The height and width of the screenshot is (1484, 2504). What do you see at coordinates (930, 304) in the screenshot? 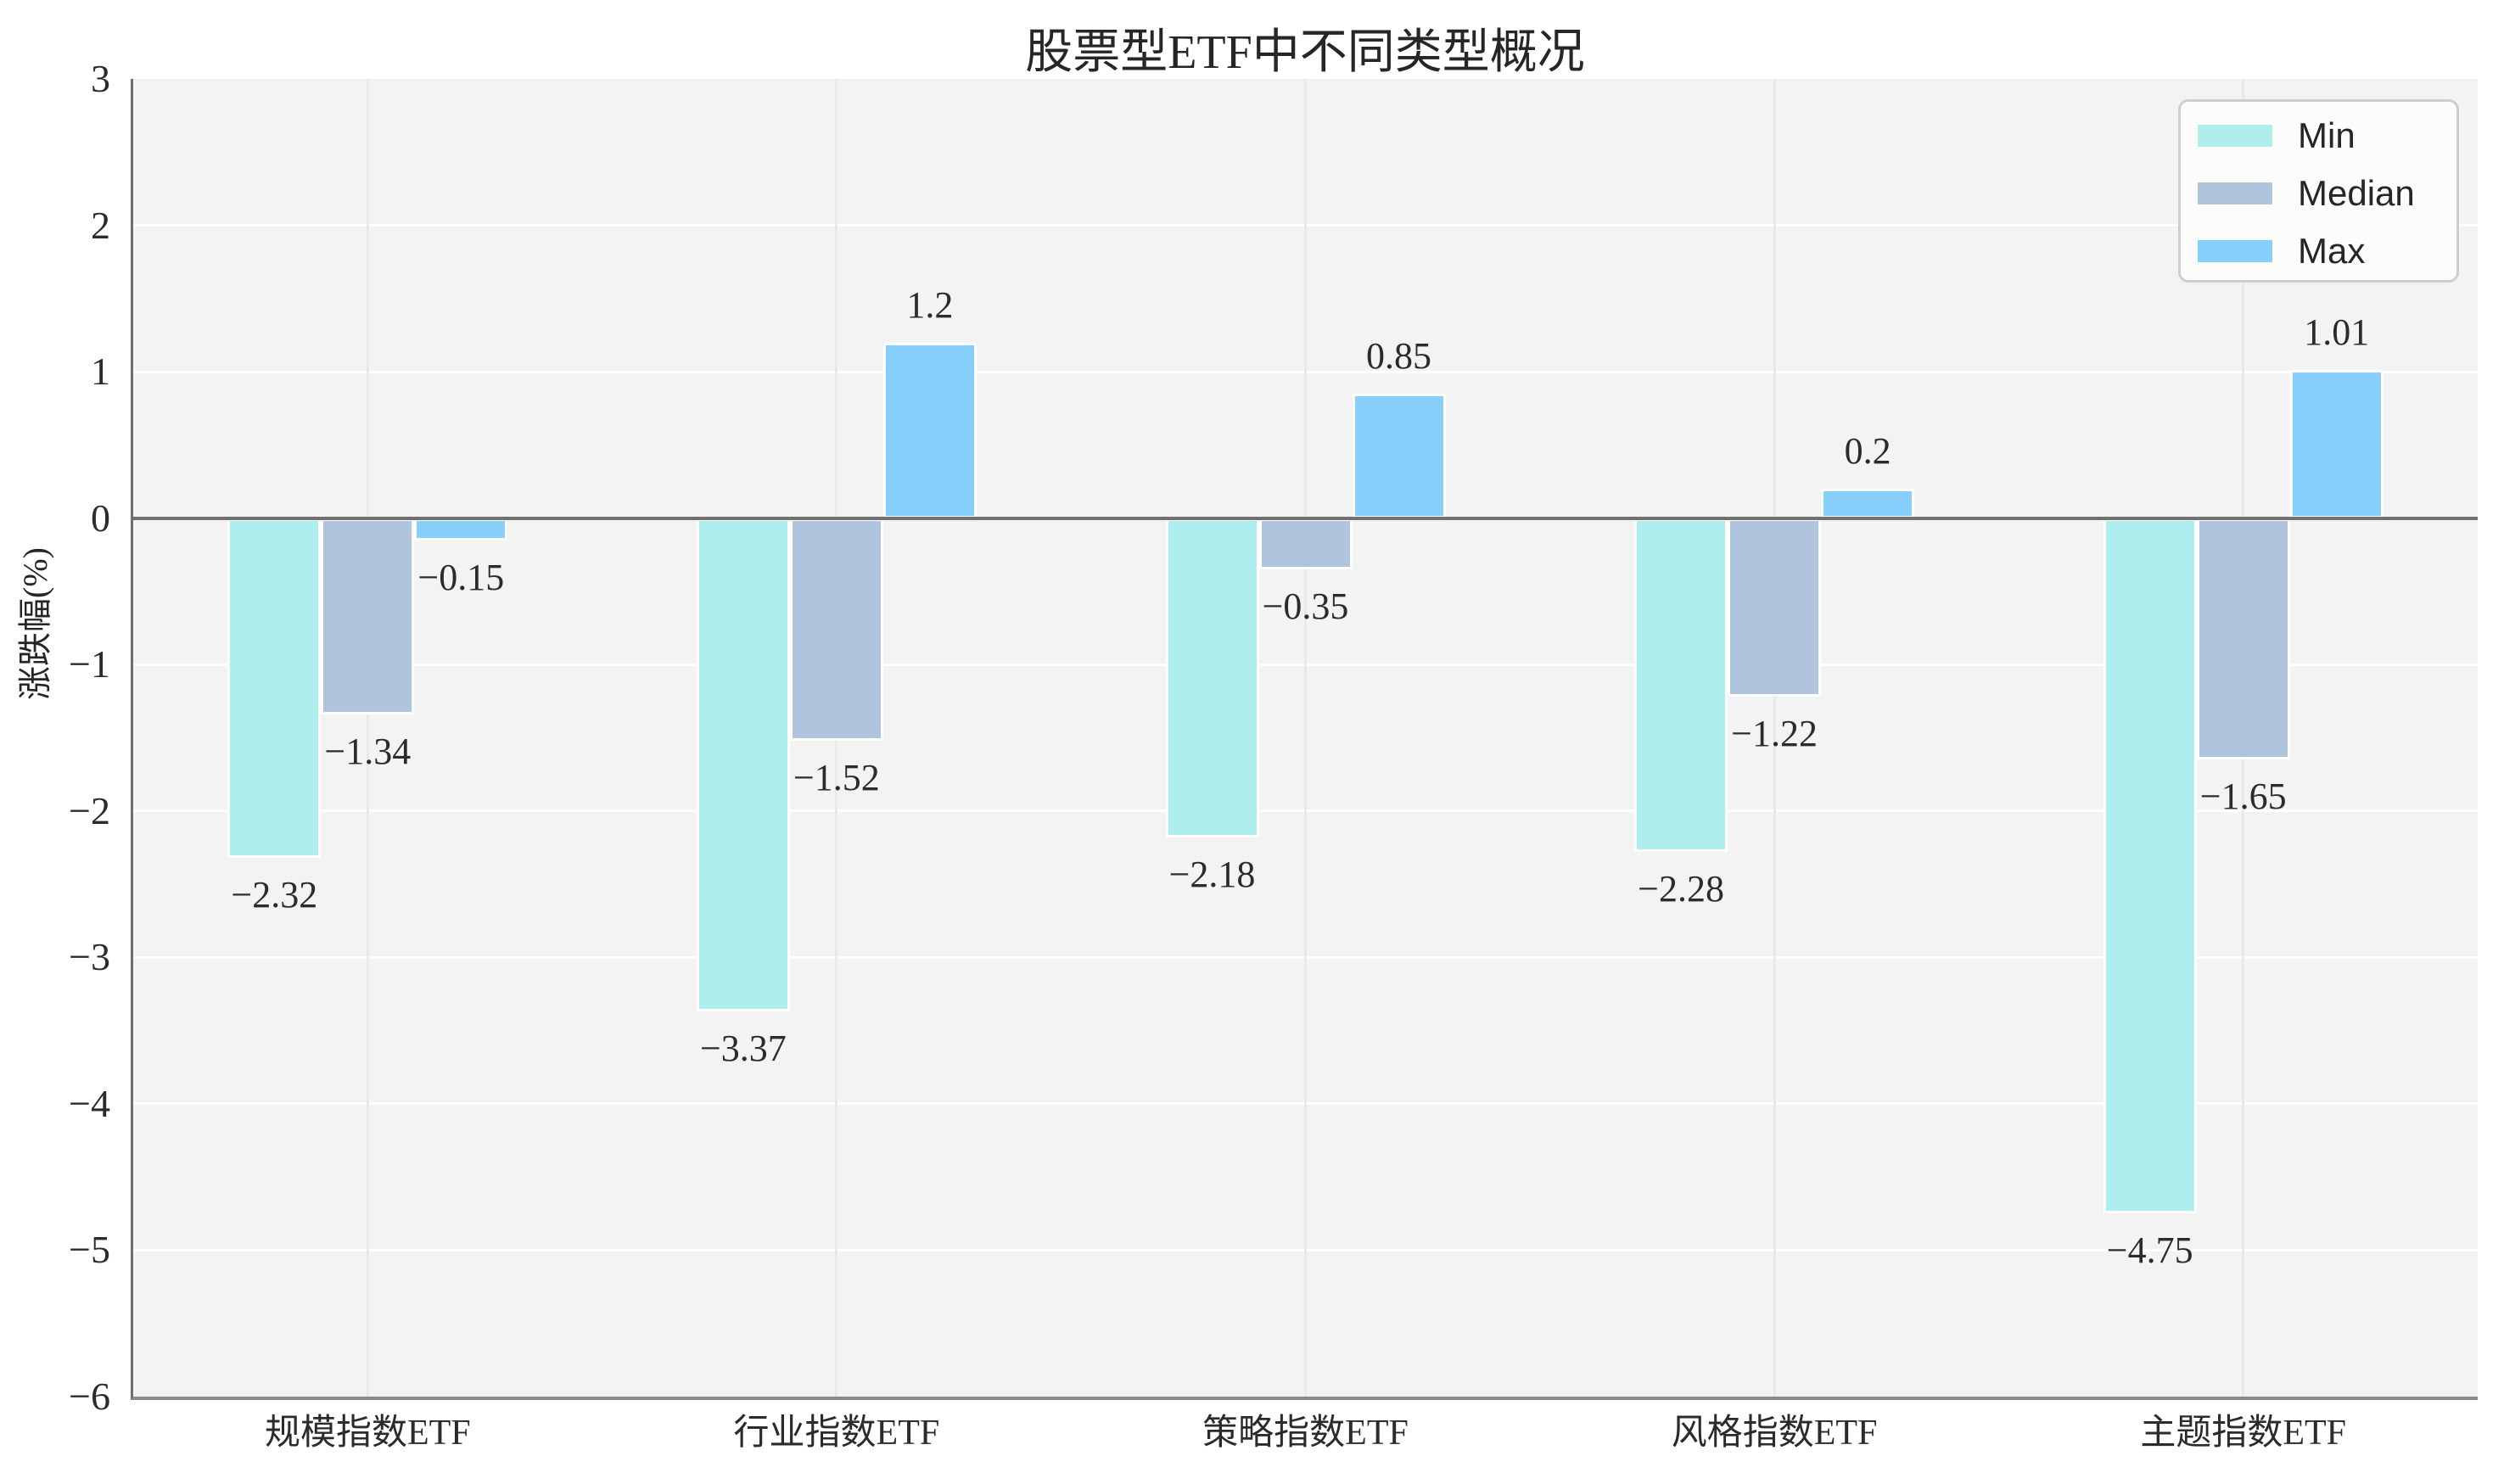
I see `bar-value-label: 1.2` at bounding box center [930, 304].